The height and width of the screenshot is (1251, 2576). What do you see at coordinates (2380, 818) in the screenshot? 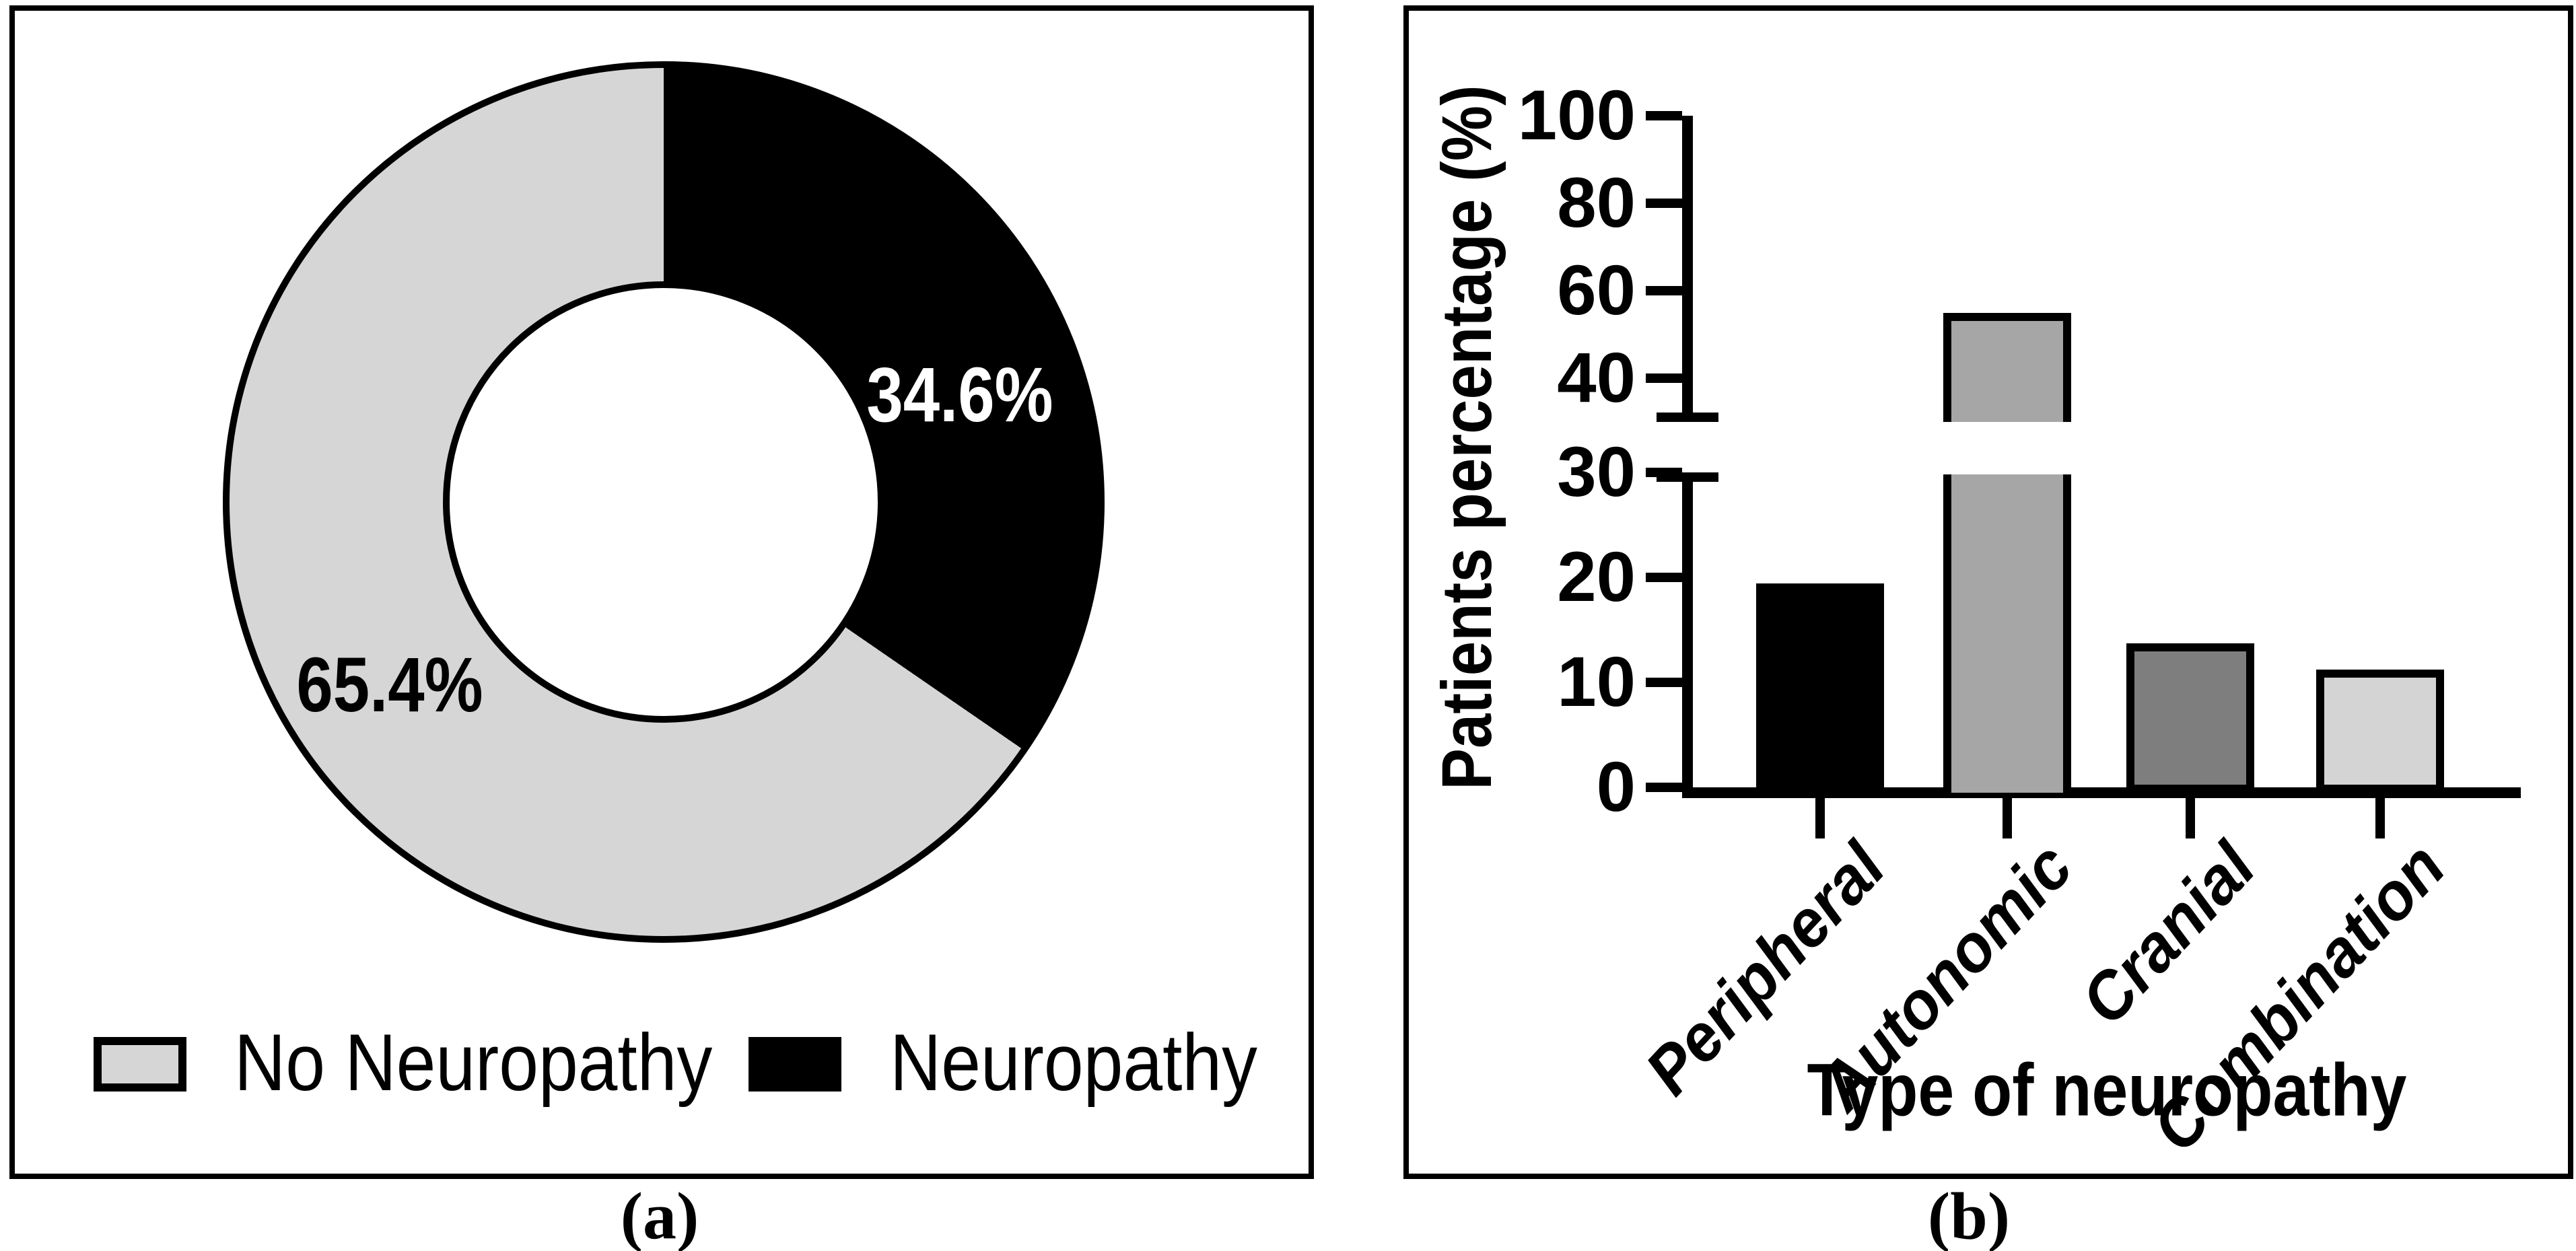
I see `x-tick-mark-combination` at bounding box center [2380, 818].